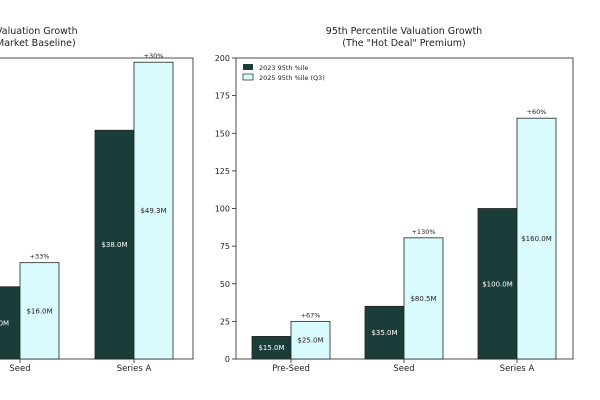 Image resolution: width=600 pixels, height=400 pixels. I want to click on bar-value-label: 2.0M, so click(4, 323).